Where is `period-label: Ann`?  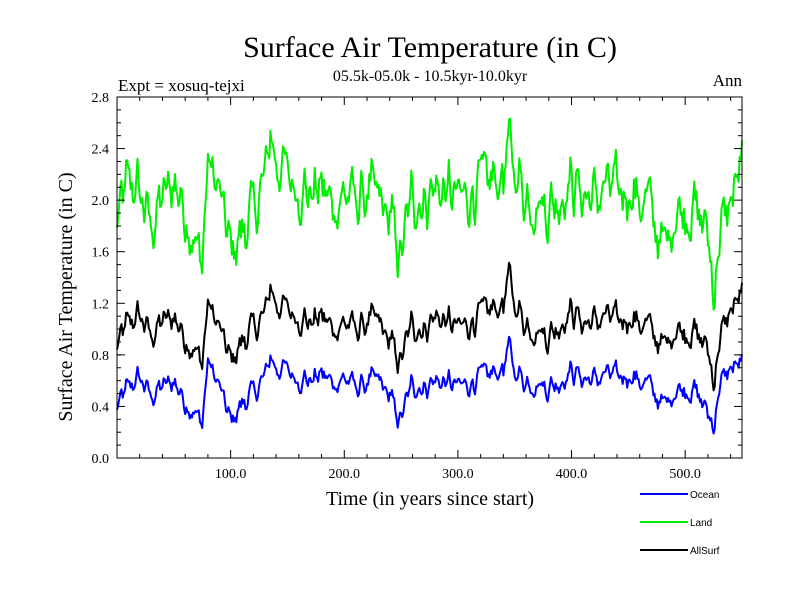 period-label: Ann is located at coordinates (728, 80).